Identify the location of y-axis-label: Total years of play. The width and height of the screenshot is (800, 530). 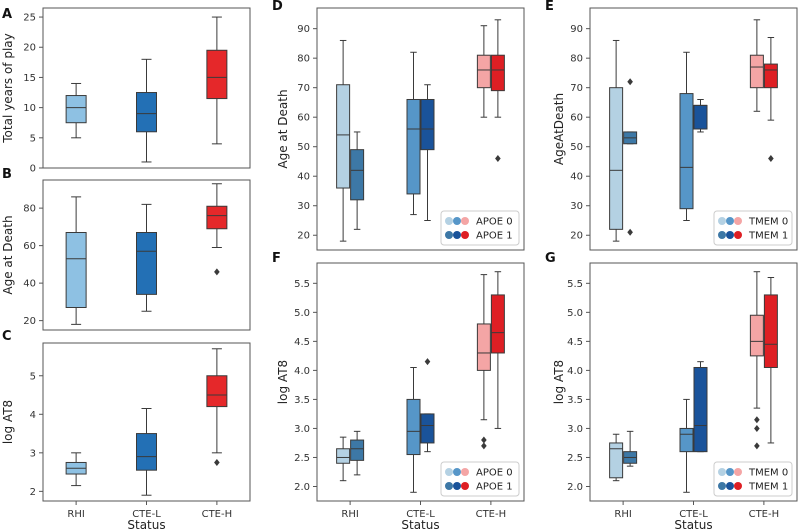
(8, 88).